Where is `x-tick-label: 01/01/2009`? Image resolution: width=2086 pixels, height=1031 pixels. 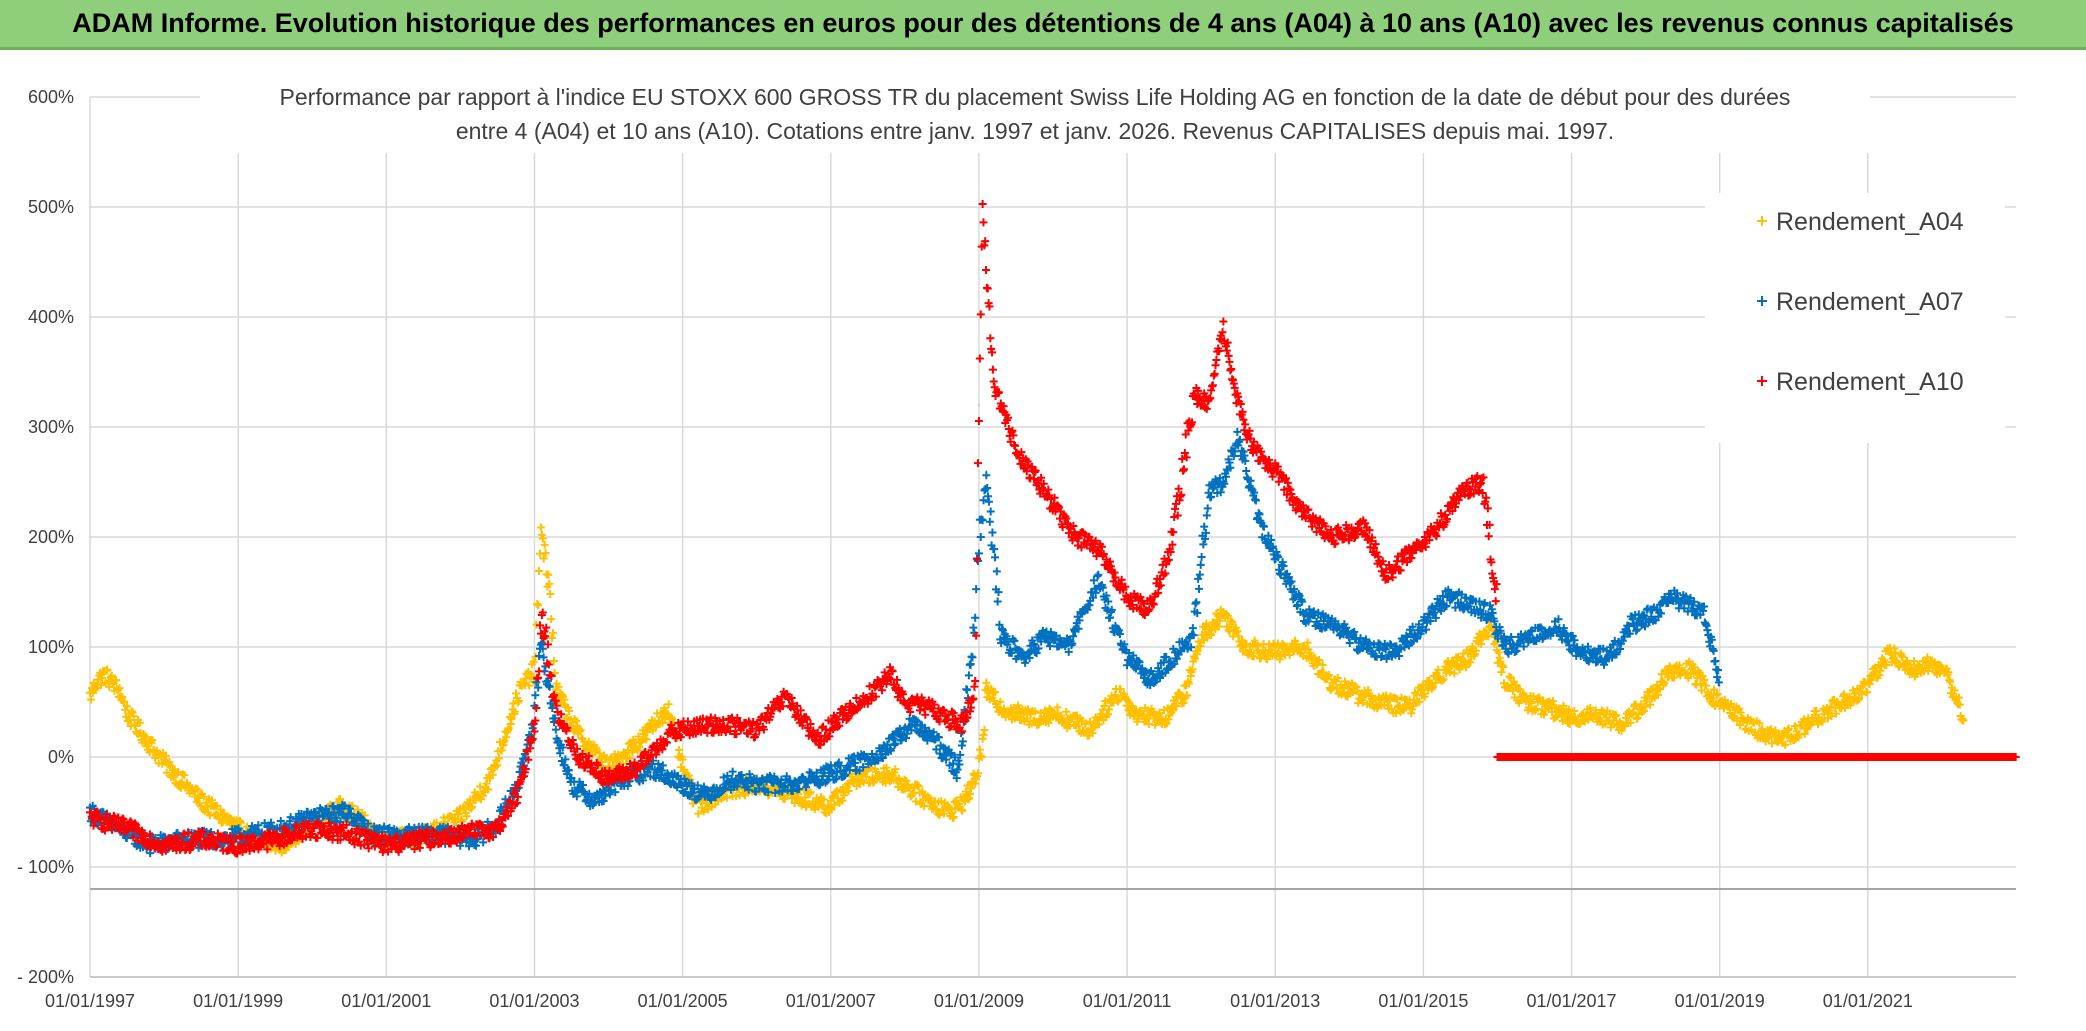
x-tick-label: 01/01/2009 is located at coordinates (979, 1001).